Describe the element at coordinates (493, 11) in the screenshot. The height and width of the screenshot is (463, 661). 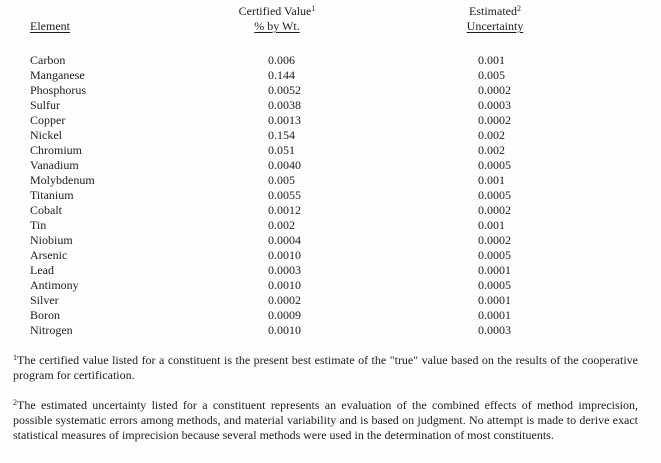
I see `estimated-header-text: Estimated` at that location.